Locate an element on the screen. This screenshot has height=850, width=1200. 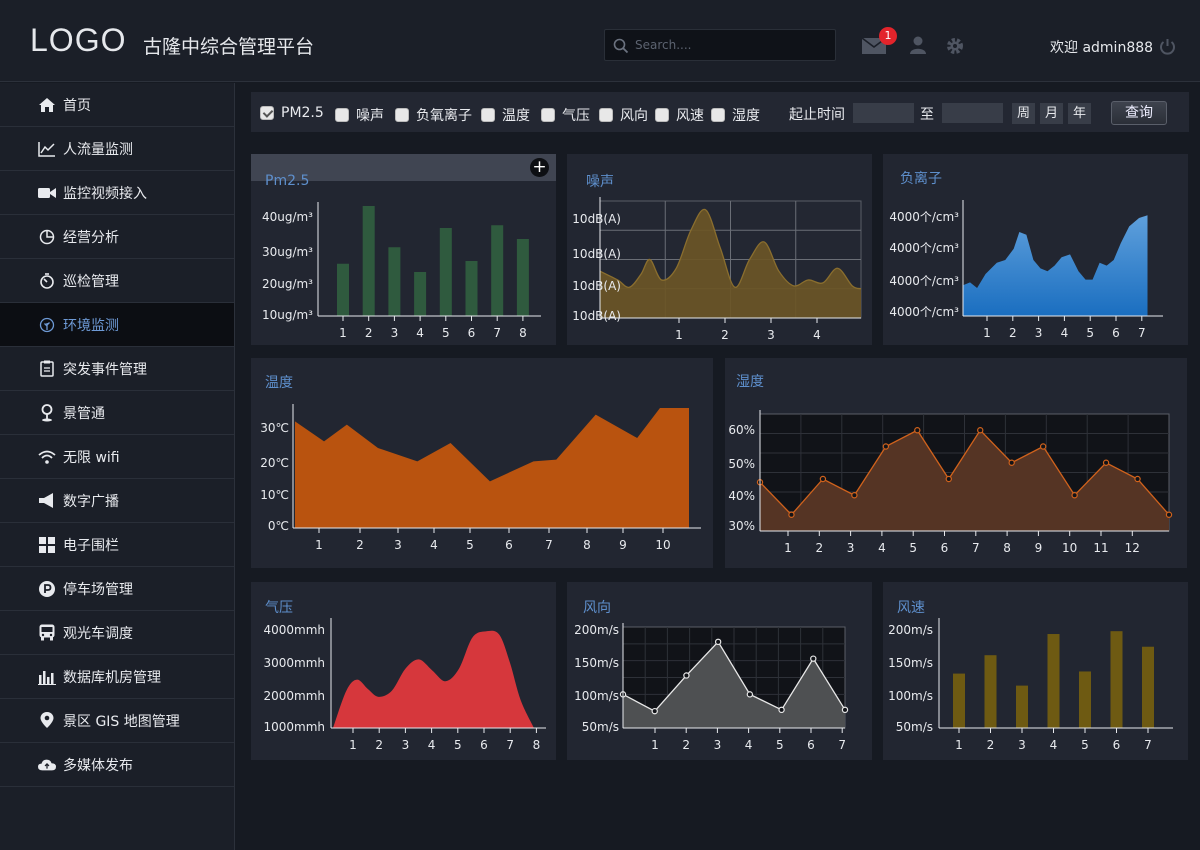
y-tick-label: 10dB(A) is located at coordinates (596, 219).